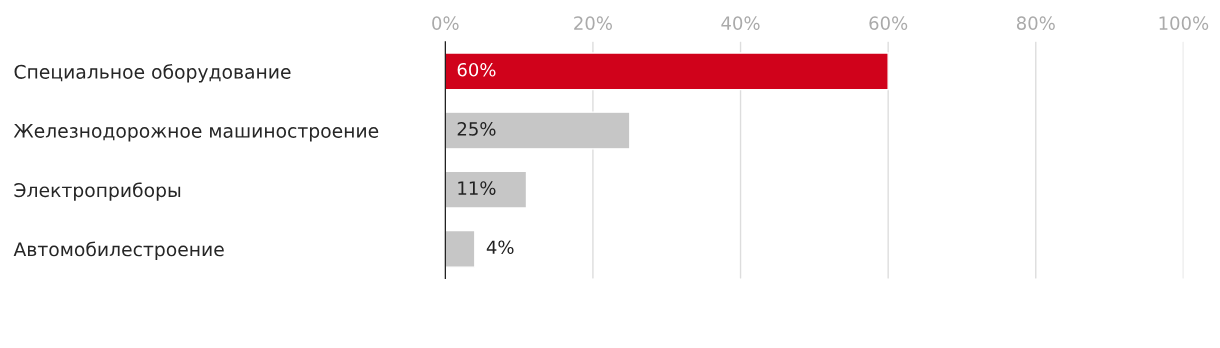 The height and width of the screenshot is (348, 1220). Describe the element at coordinates (97, 191) in the screenshot. I see `y-tick-label: Электроприборы` at that location.